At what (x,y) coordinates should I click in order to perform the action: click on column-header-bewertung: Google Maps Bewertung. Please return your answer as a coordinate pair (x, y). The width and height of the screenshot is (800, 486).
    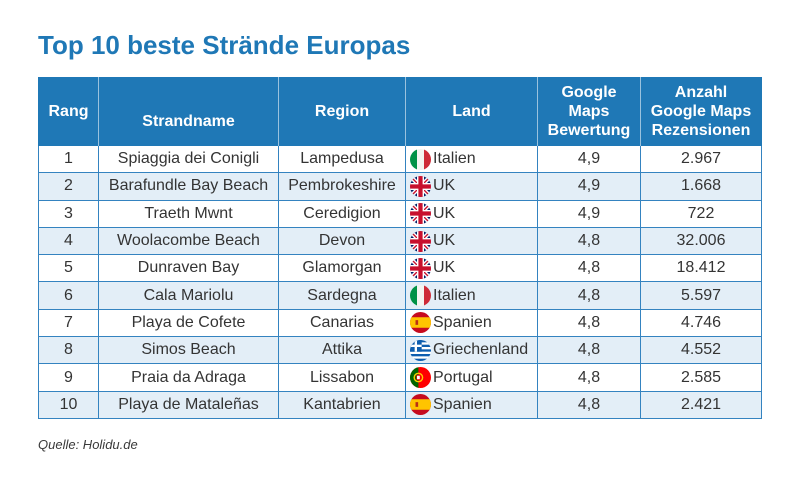
    Looking at the image, I should click on (589, 111).